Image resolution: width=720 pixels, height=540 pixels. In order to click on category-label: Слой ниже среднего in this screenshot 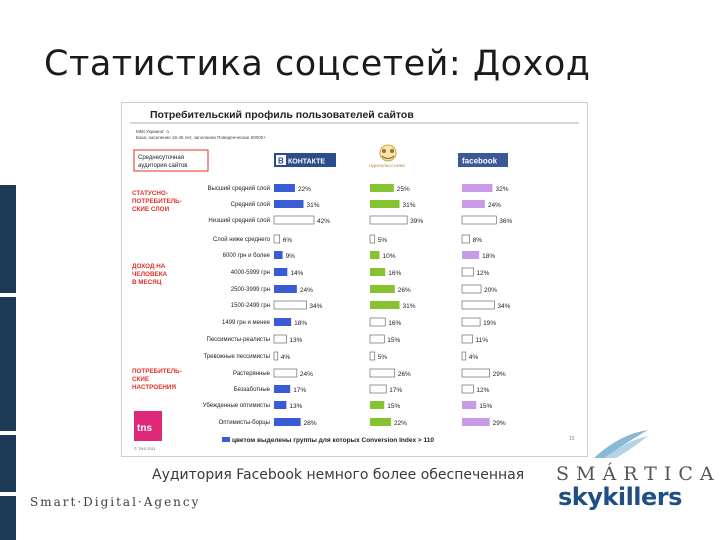, I will do `click(242, 239)`.